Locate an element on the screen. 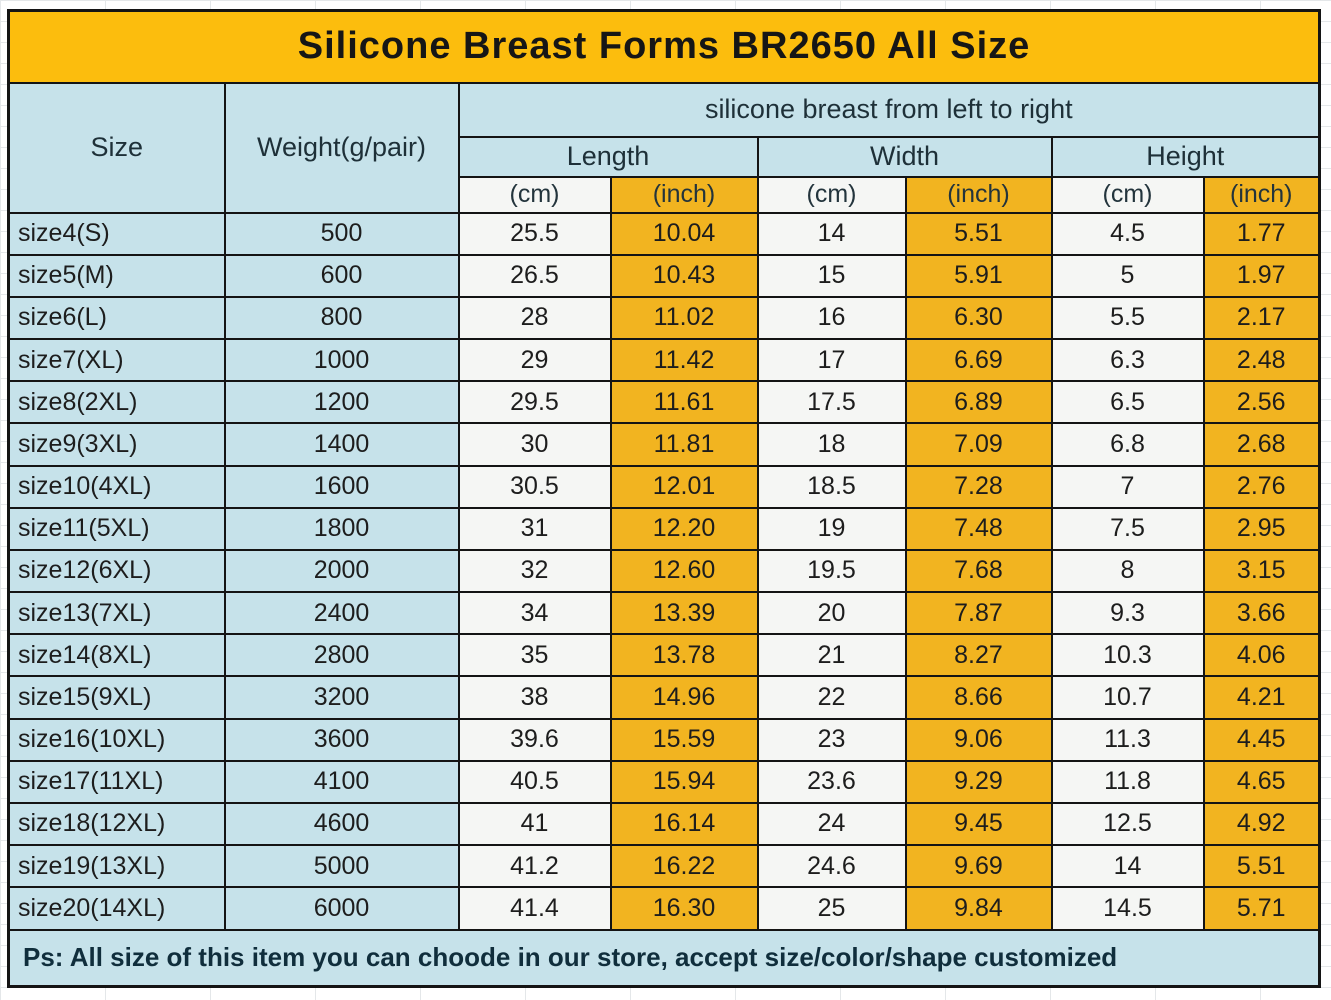 This screenshot has width=1331, height=1000. height-cm-cell: 6.8 is located at coordinates (1127, 444).